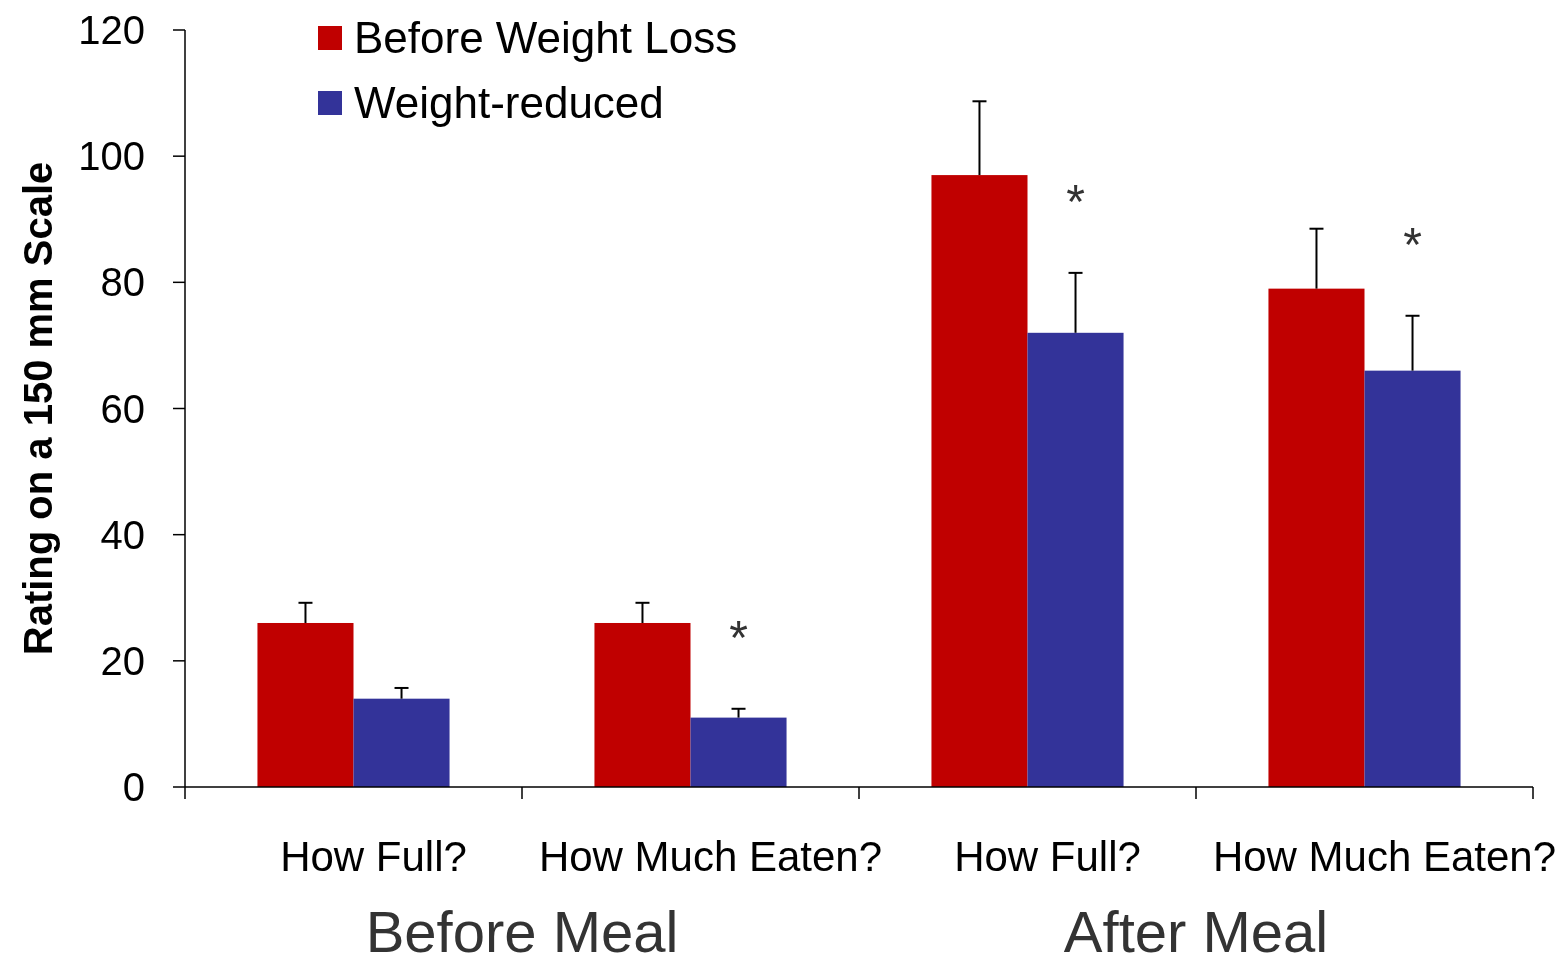  I want to click on text: After Meal, so click(1196, 926).